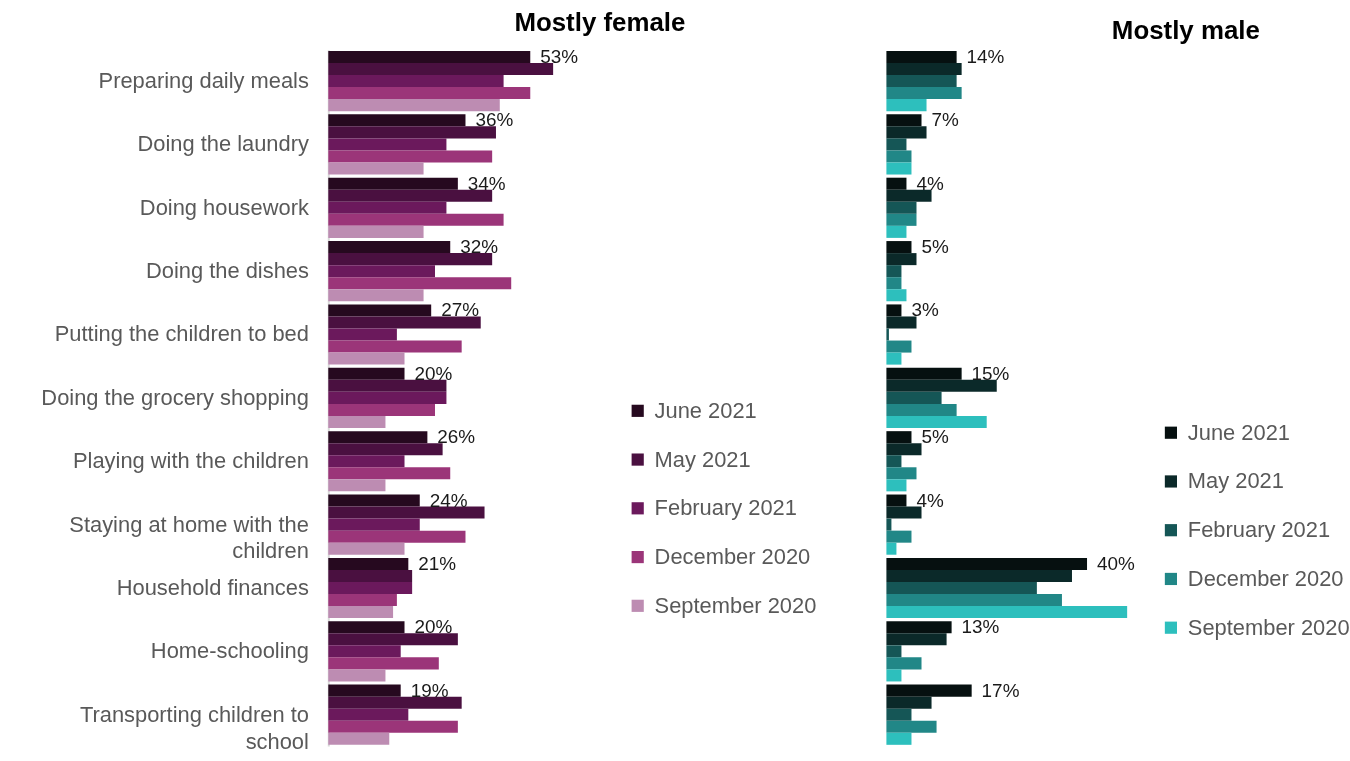 This screenshot has width=1350, height=761. I want to click on data-label: 17%, so click(1000, 690).